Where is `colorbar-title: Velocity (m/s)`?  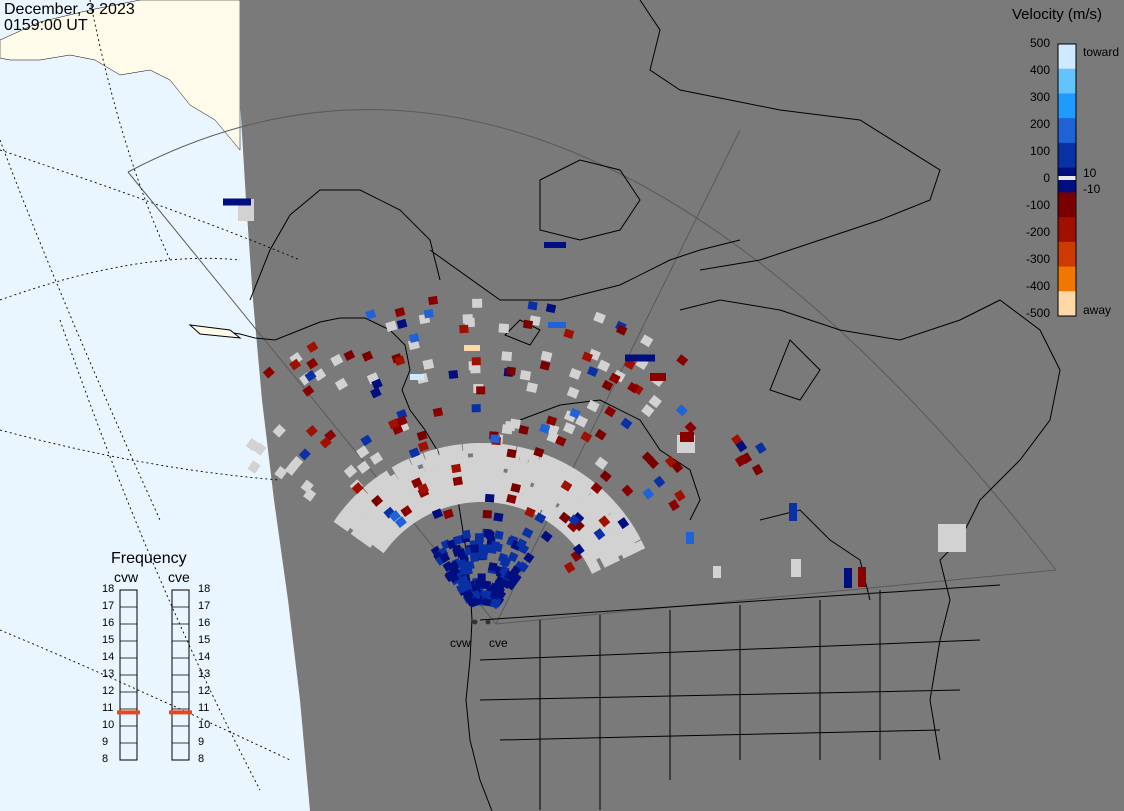 colorbar-title: Velocity (m/s) is located at coordinates (1057, 14).